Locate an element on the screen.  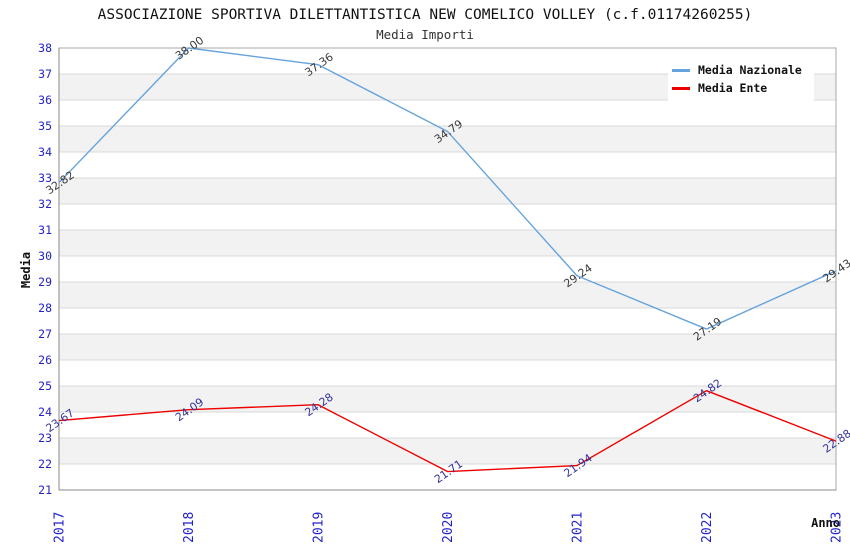
x-tick-label: 2021 is located at coordinates (578, 527).